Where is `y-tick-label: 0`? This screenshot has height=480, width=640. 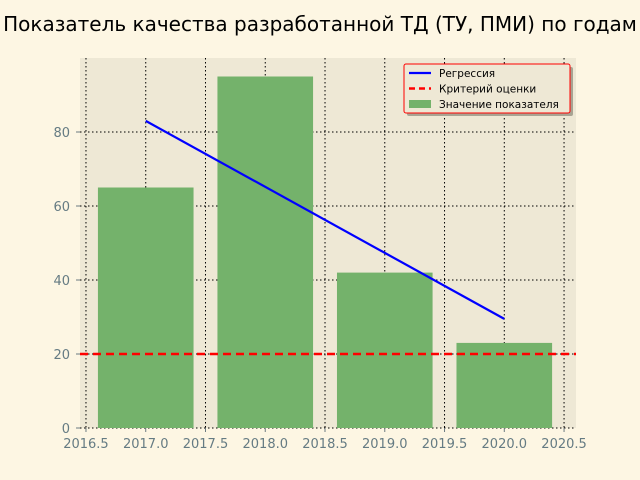 y-tick-label: 0 is located at coordinates (66, 429).